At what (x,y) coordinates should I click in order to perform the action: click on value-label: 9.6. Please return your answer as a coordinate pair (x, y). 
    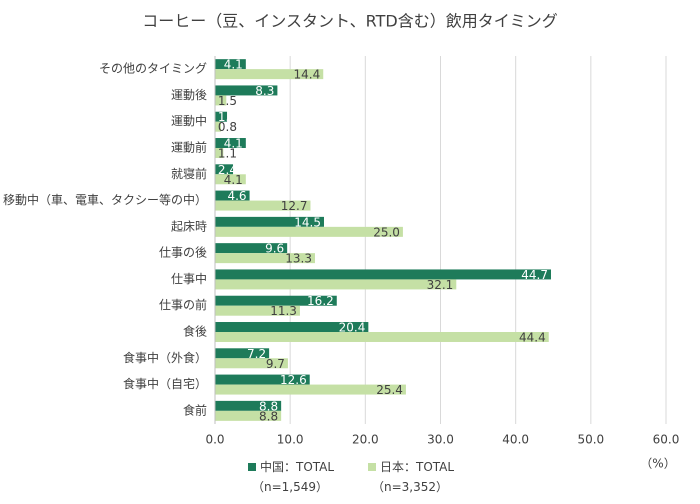
    Looking at the image, I should click on (274, 249).